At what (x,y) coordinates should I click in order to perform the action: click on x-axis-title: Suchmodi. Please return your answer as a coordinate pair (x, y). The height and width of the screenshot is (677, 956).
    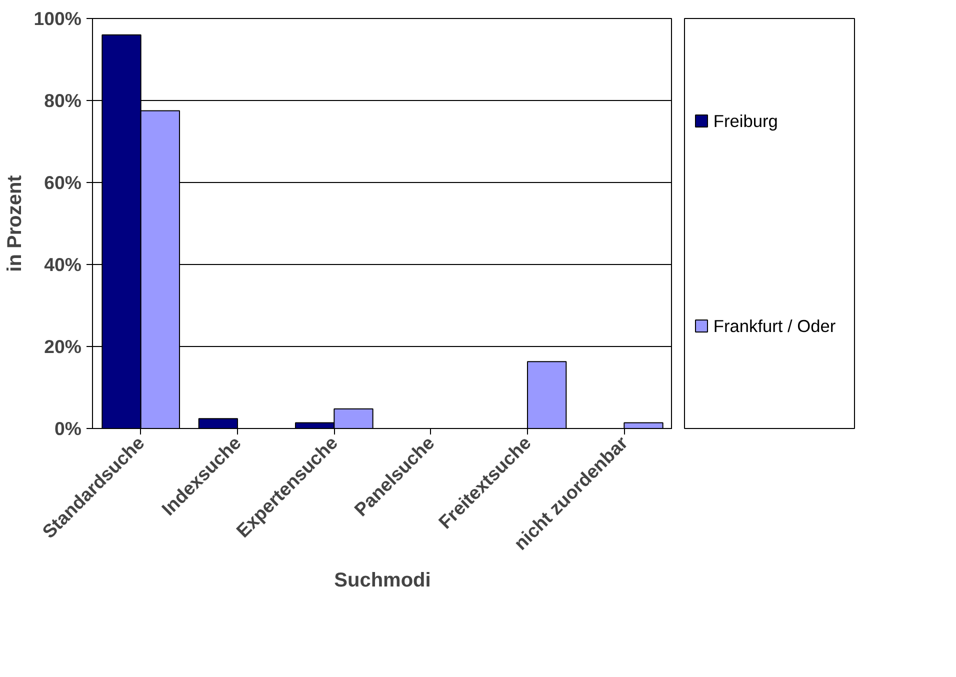
    Looking at the image, I should click on (382, 580).